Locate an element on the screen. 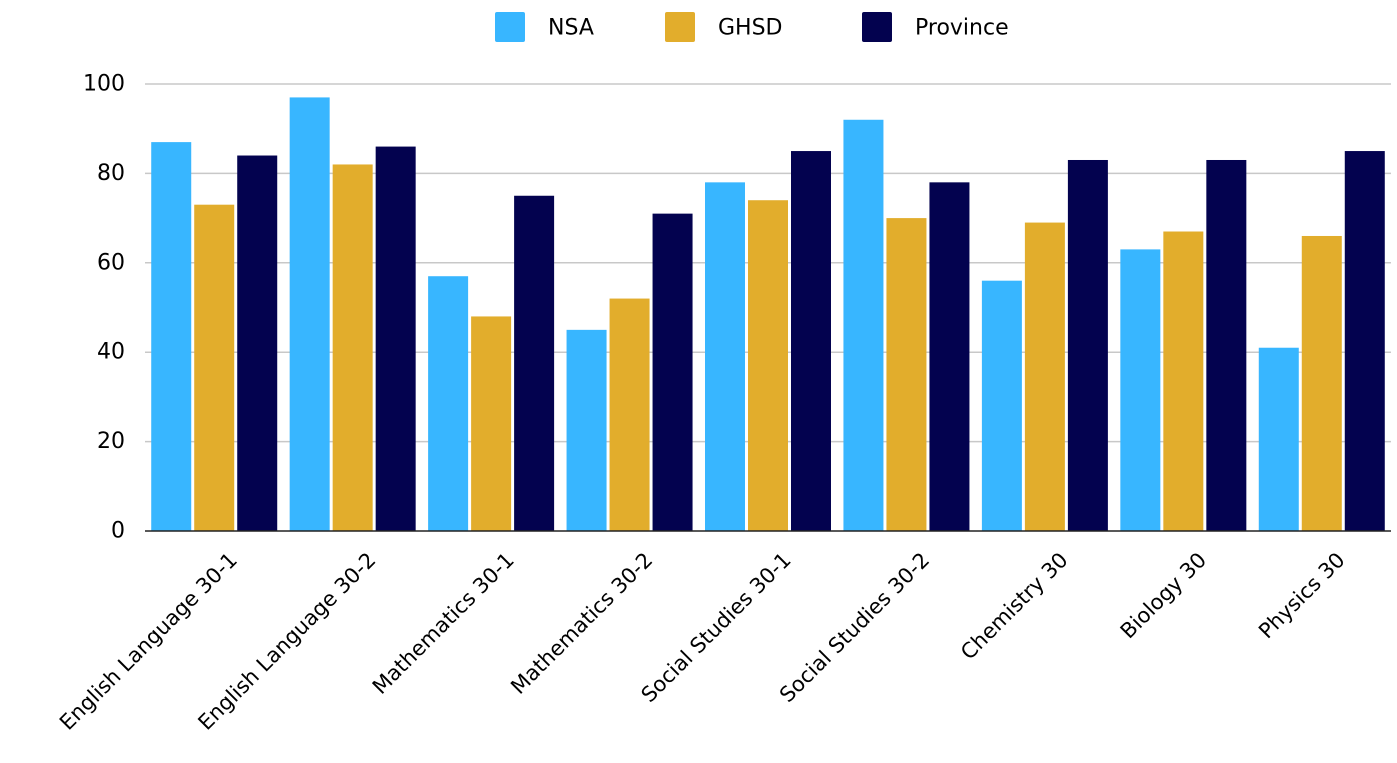 This screenshot has width=1397, height=763. y-tick-label: 60 is located at coordinates (111, 262).